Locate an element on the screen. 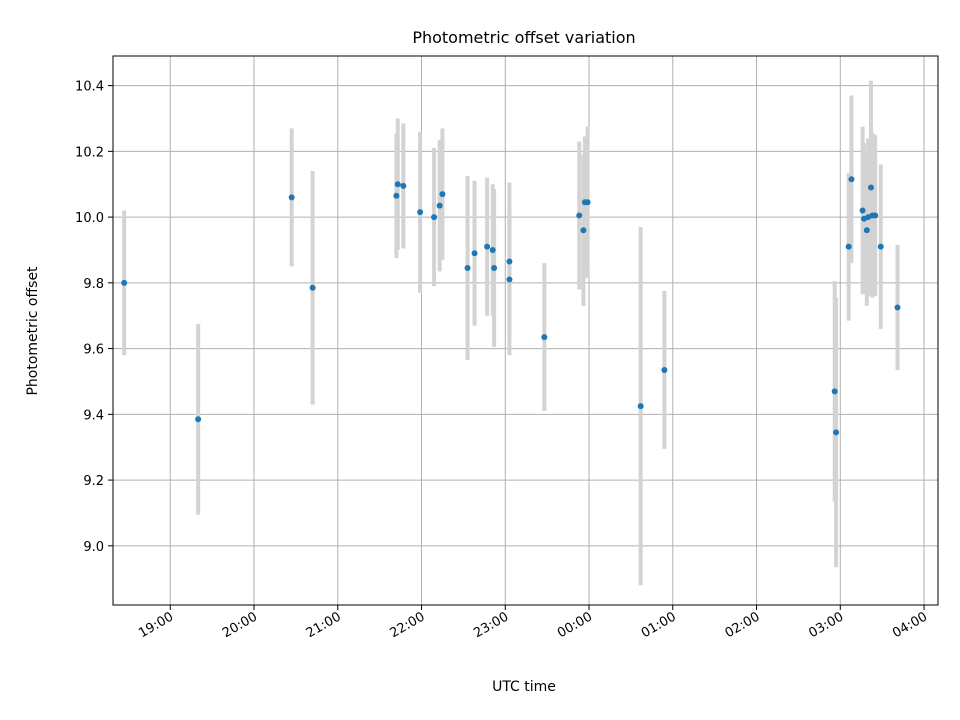  x-tick-label: 00:00 is located at coordinates (575, 625).